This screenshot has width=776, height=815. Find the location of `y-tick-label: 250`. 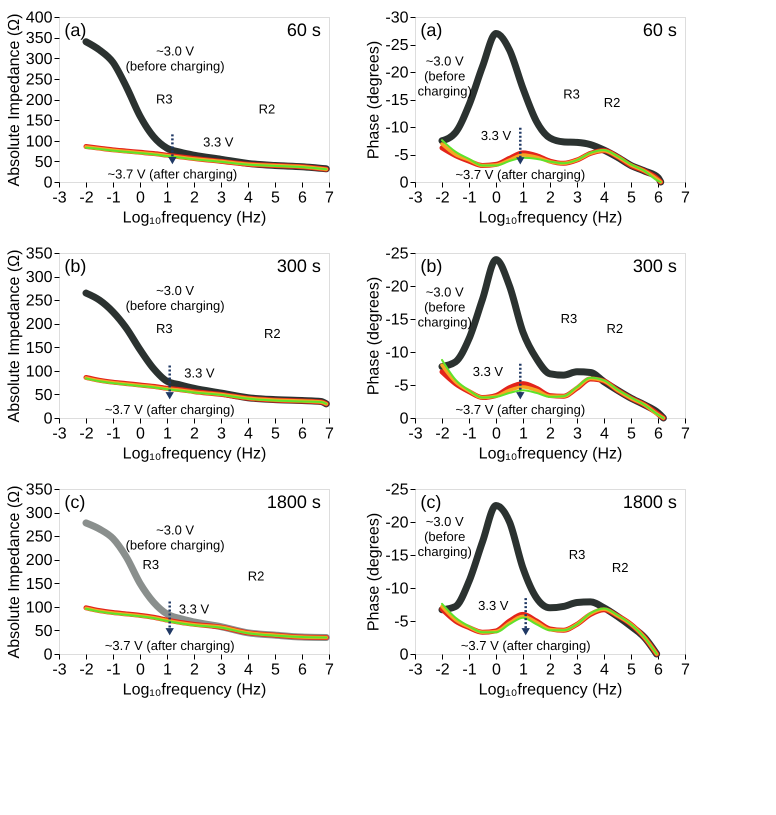

y-tick-label: 250 is located at coordinates (39, 537).